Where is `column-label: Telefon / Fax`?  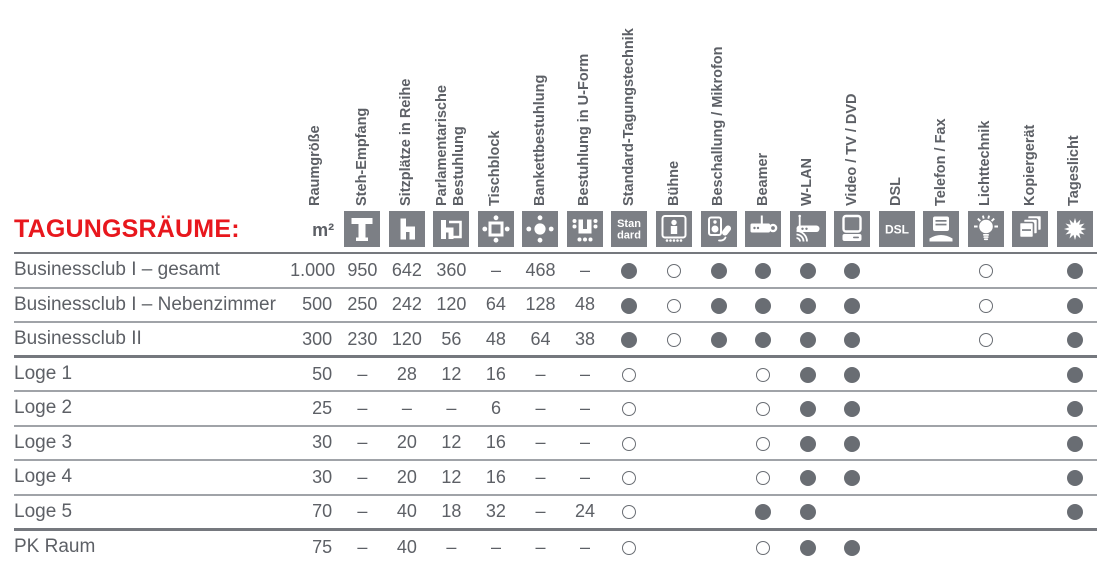 column-label: Telefon / Fax is located at coordinates (940, 162).